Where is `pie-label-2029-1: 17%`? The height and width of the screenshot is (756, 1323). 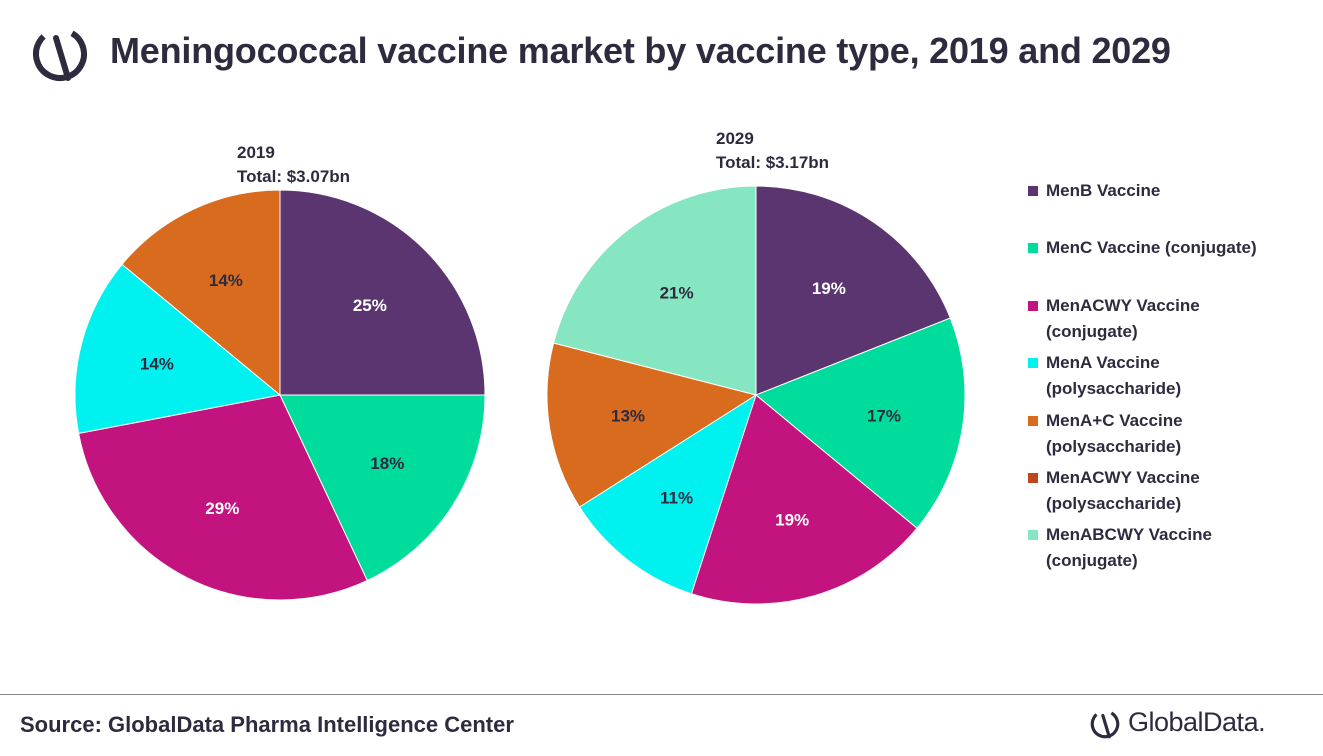
pie-label-2029-1: 17% is located at coordinates (884, 415).